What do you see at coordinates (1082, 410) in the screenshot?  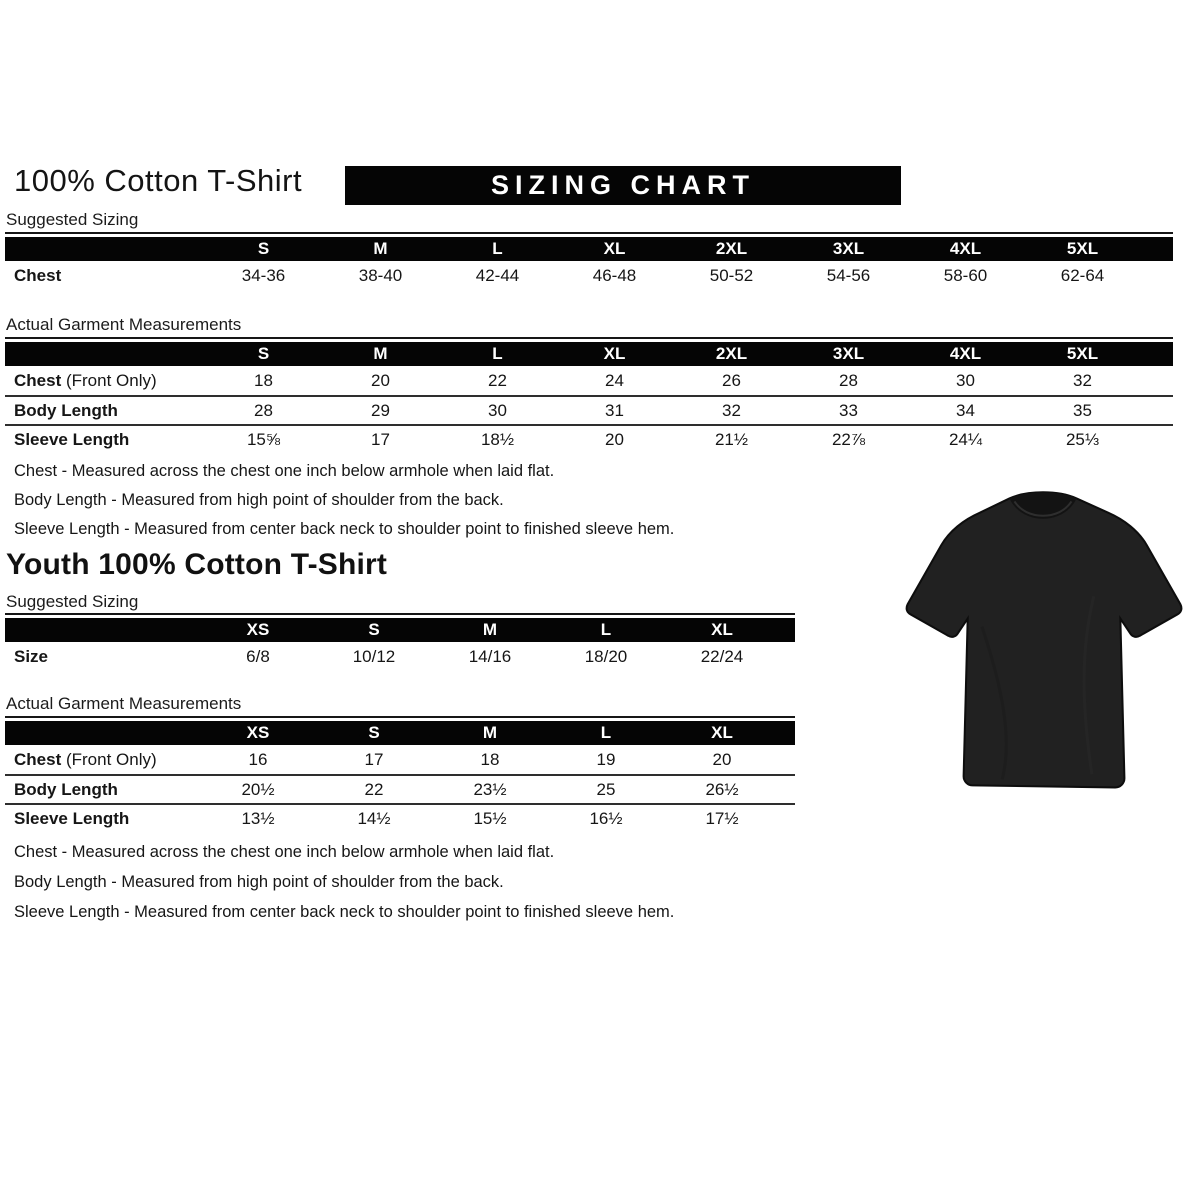 I see `cell-value: 35` at bounding box center [1082, 410].